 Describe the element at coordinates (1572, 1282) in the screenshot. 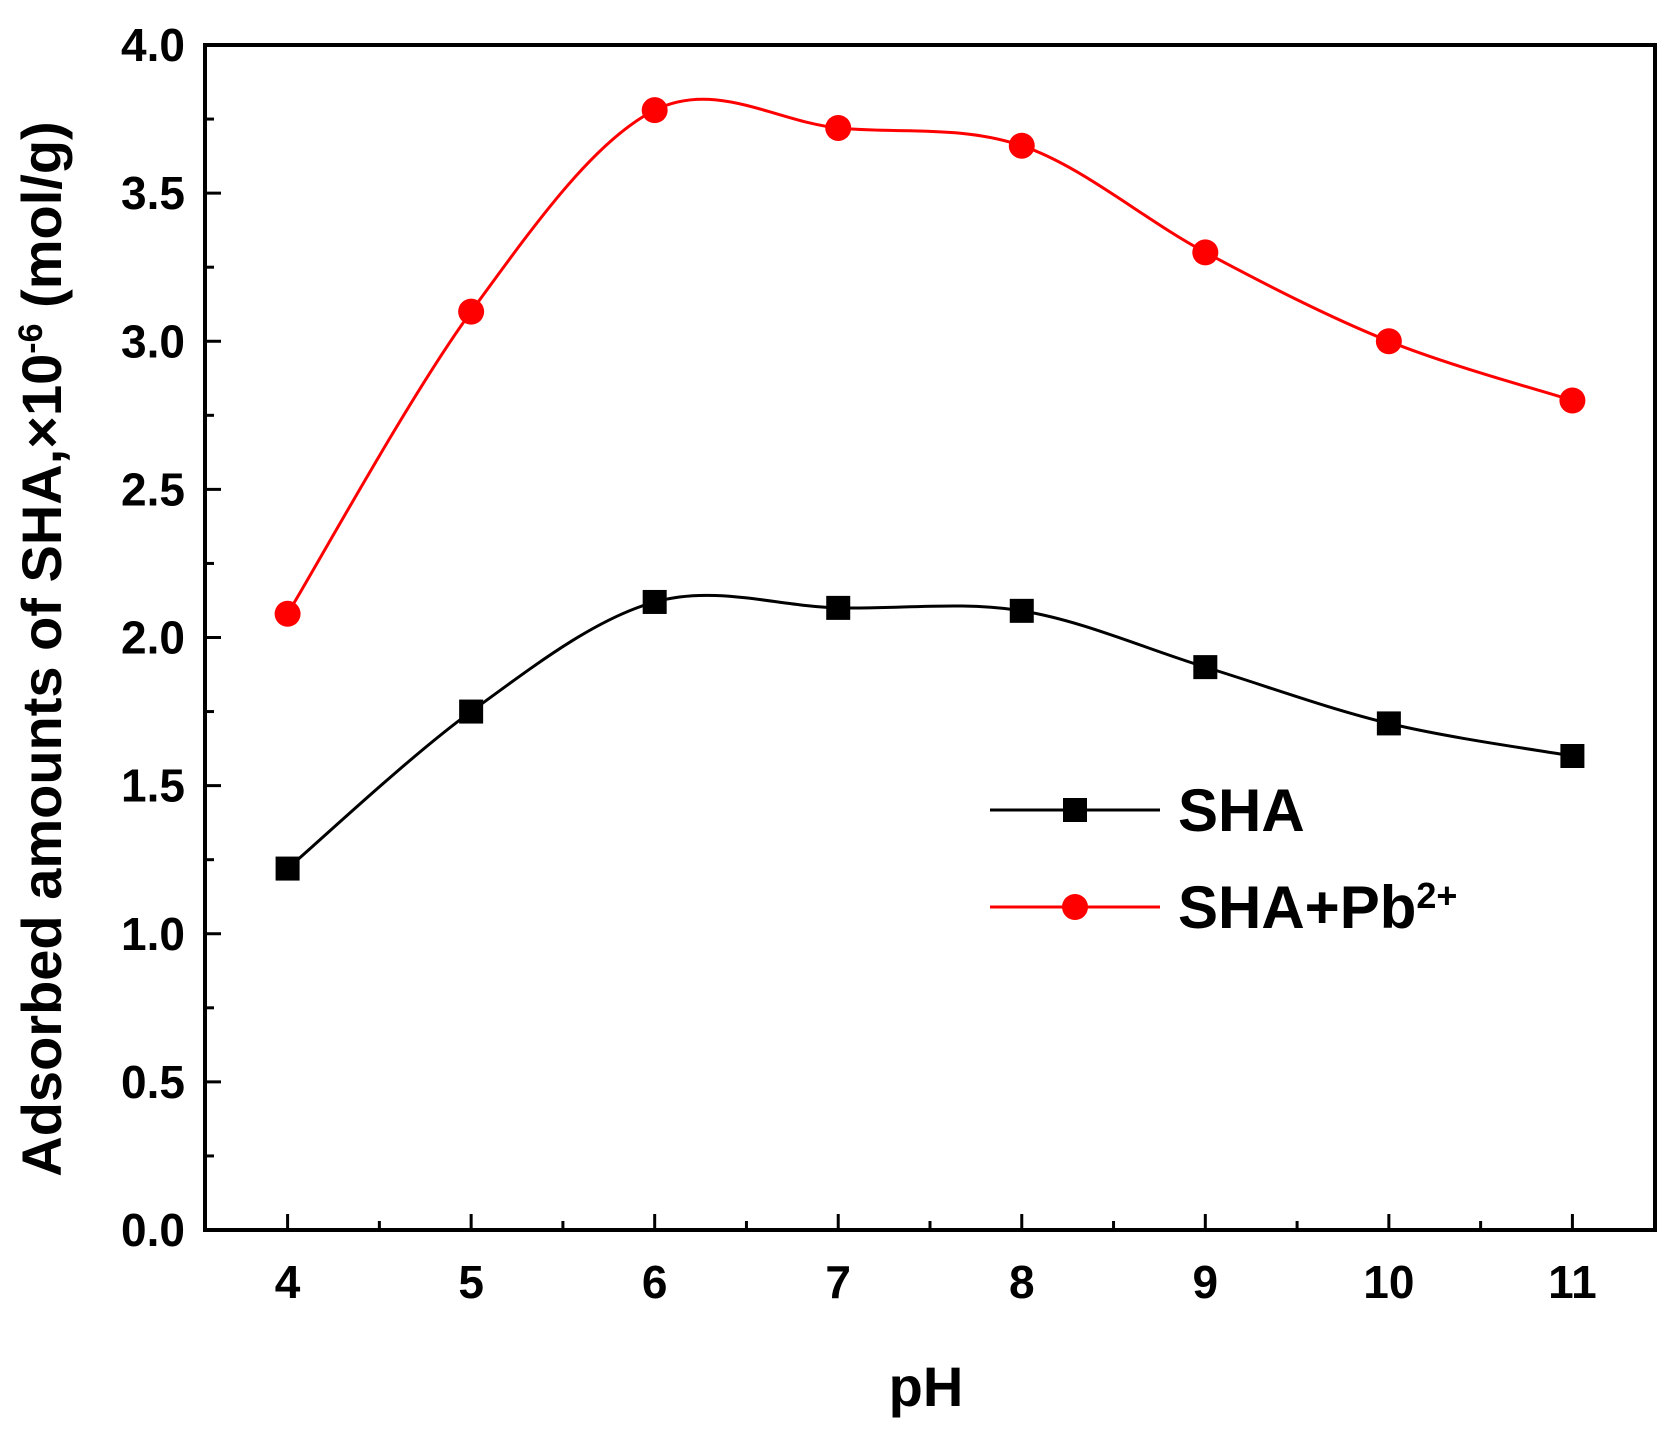

I see `x-tick-label: 11` at that location.